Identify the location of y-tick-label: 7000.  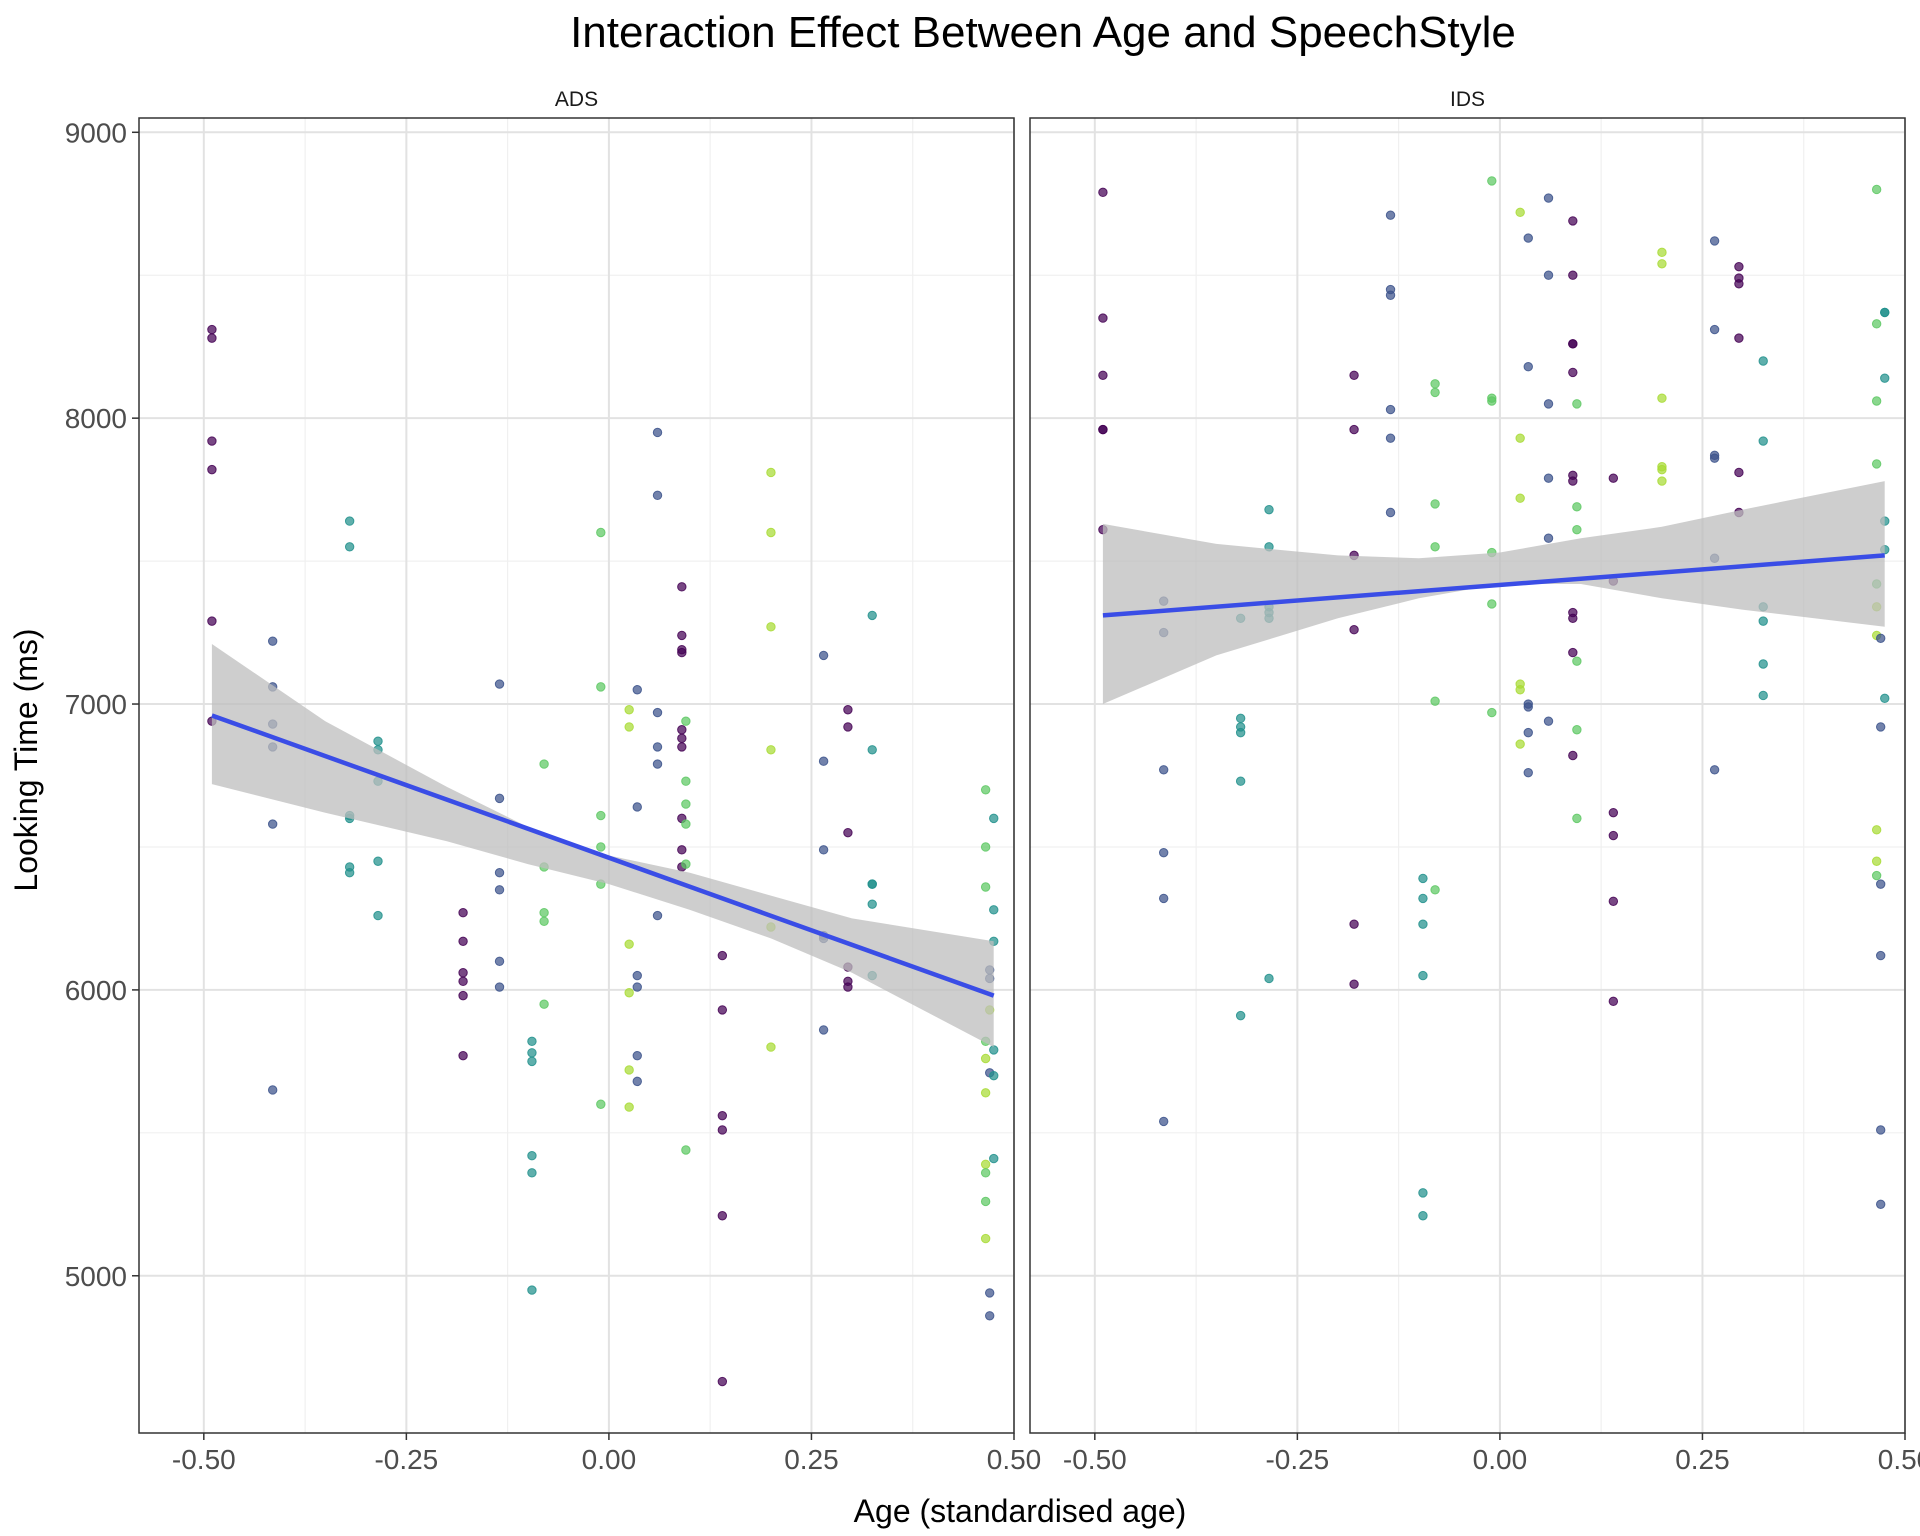
(96, 704).